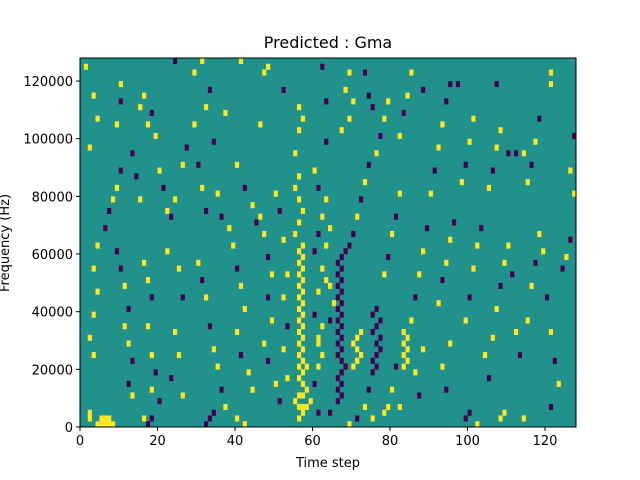 The height and width of the screenshot is (480, 640). Describe the element at coordinates (467, 441) in the screenshot. I see `x-tick-label: 100` at that location.